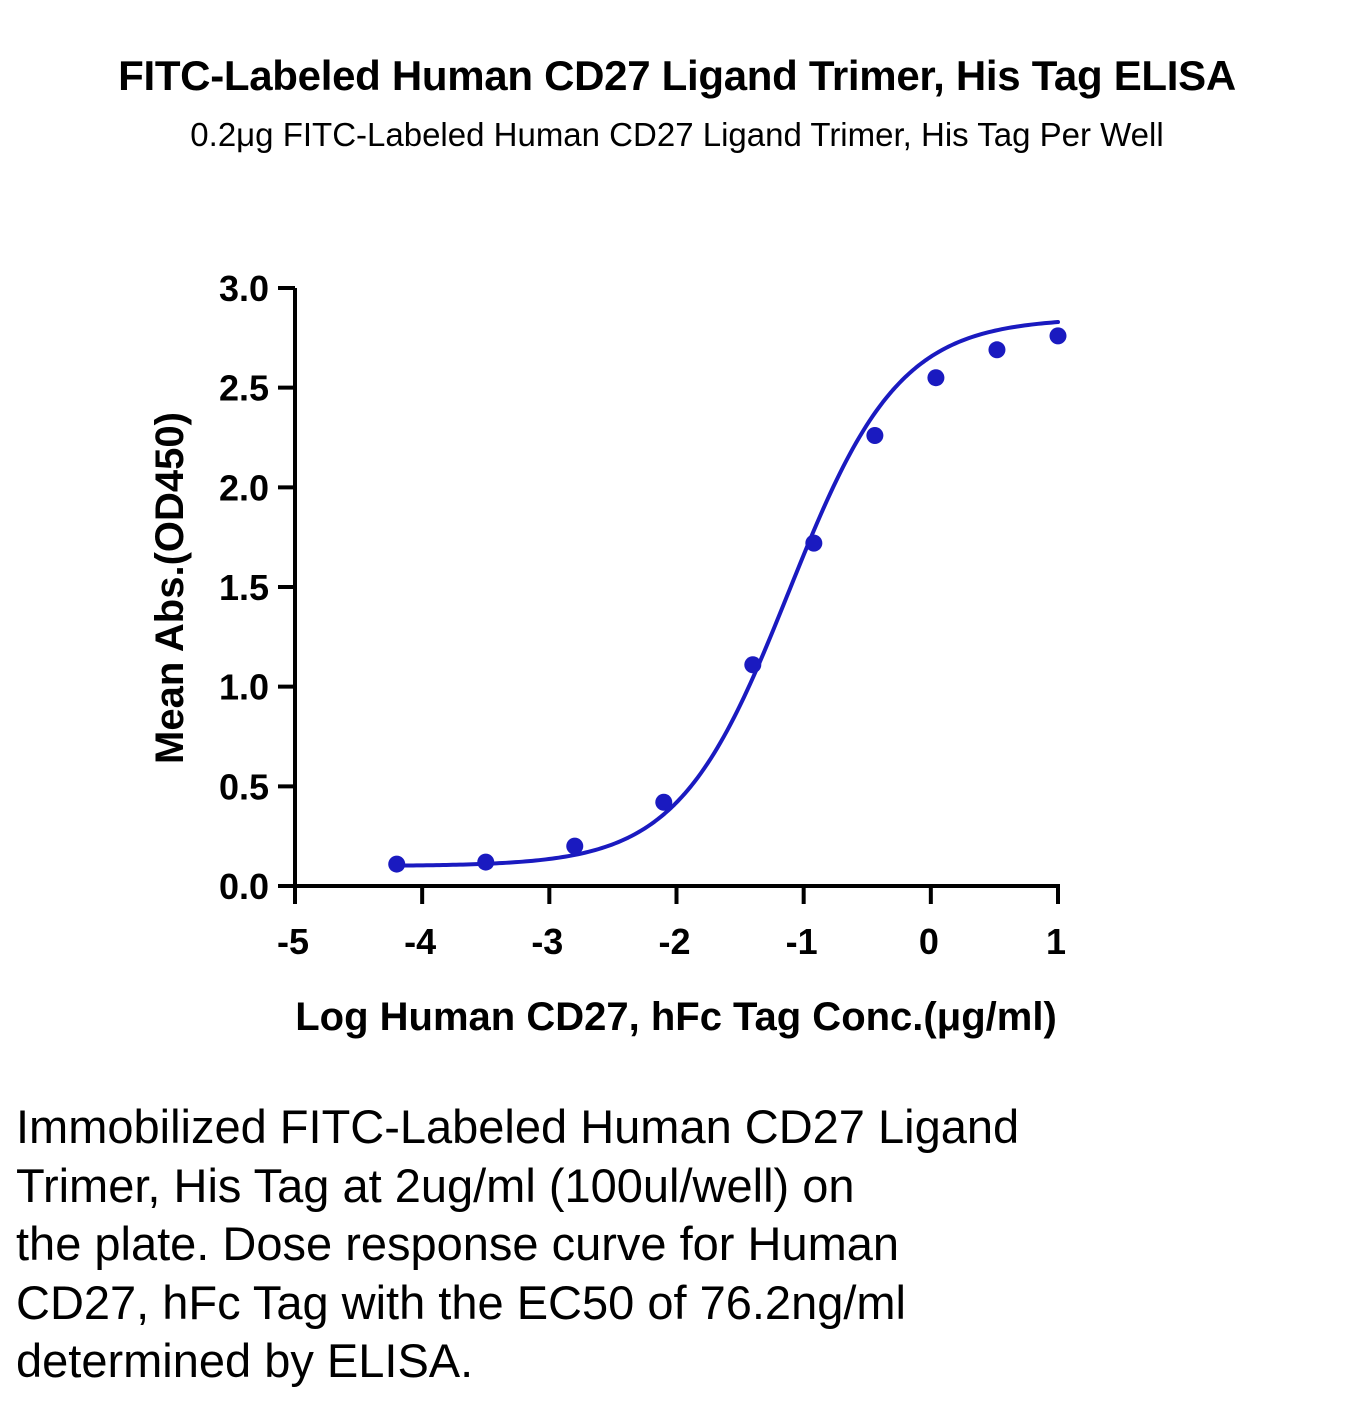 The height and width of the screenshot is (1401, 1354). What do you see at coordinates (244, 288) in the screenshot?
I see `y-tick-label: 3.0` at bounding box center [244, 288].